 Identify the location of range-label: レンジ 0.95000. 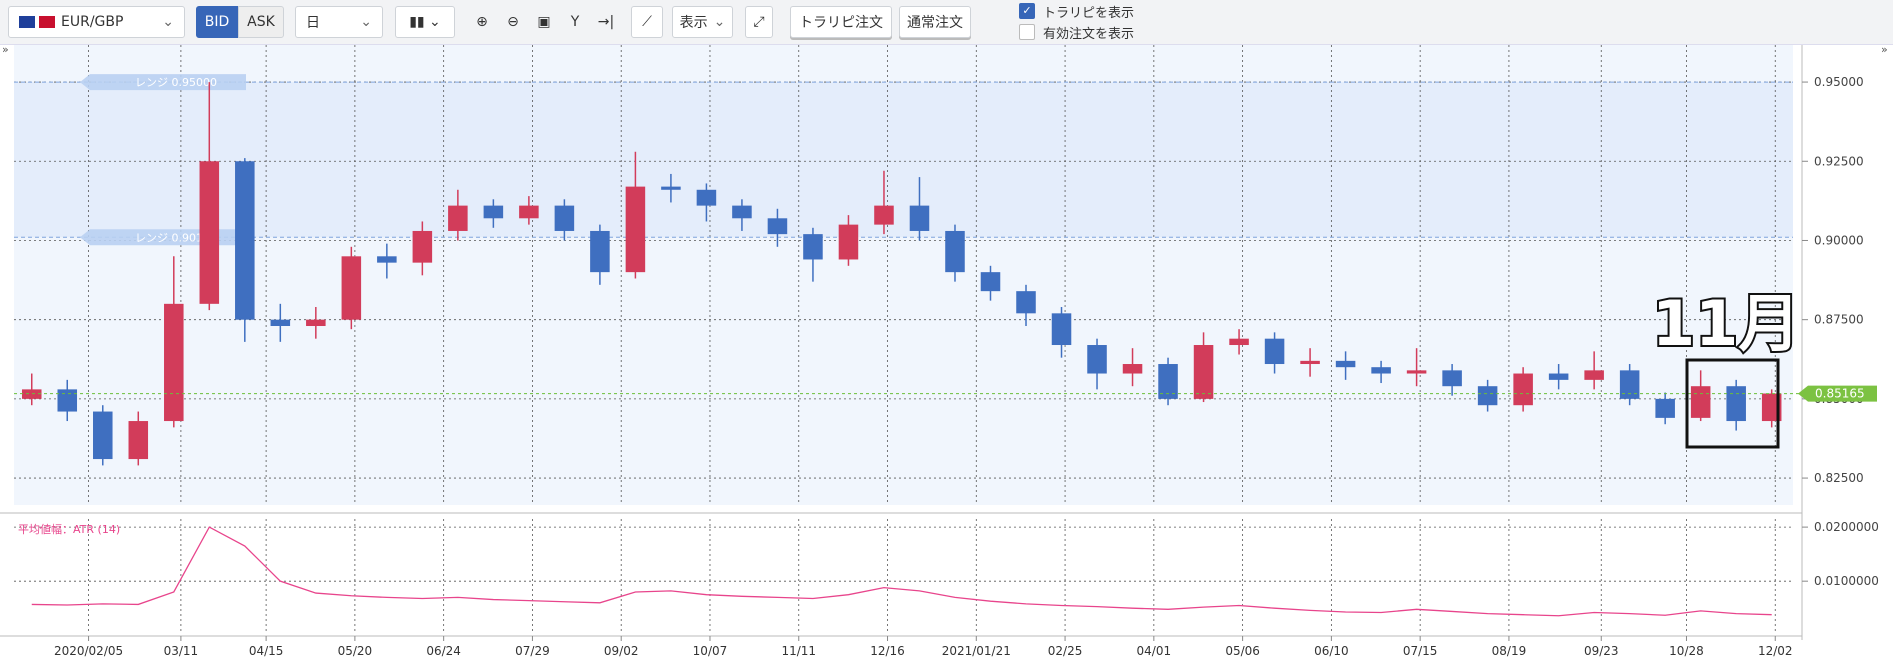
(176, 82).